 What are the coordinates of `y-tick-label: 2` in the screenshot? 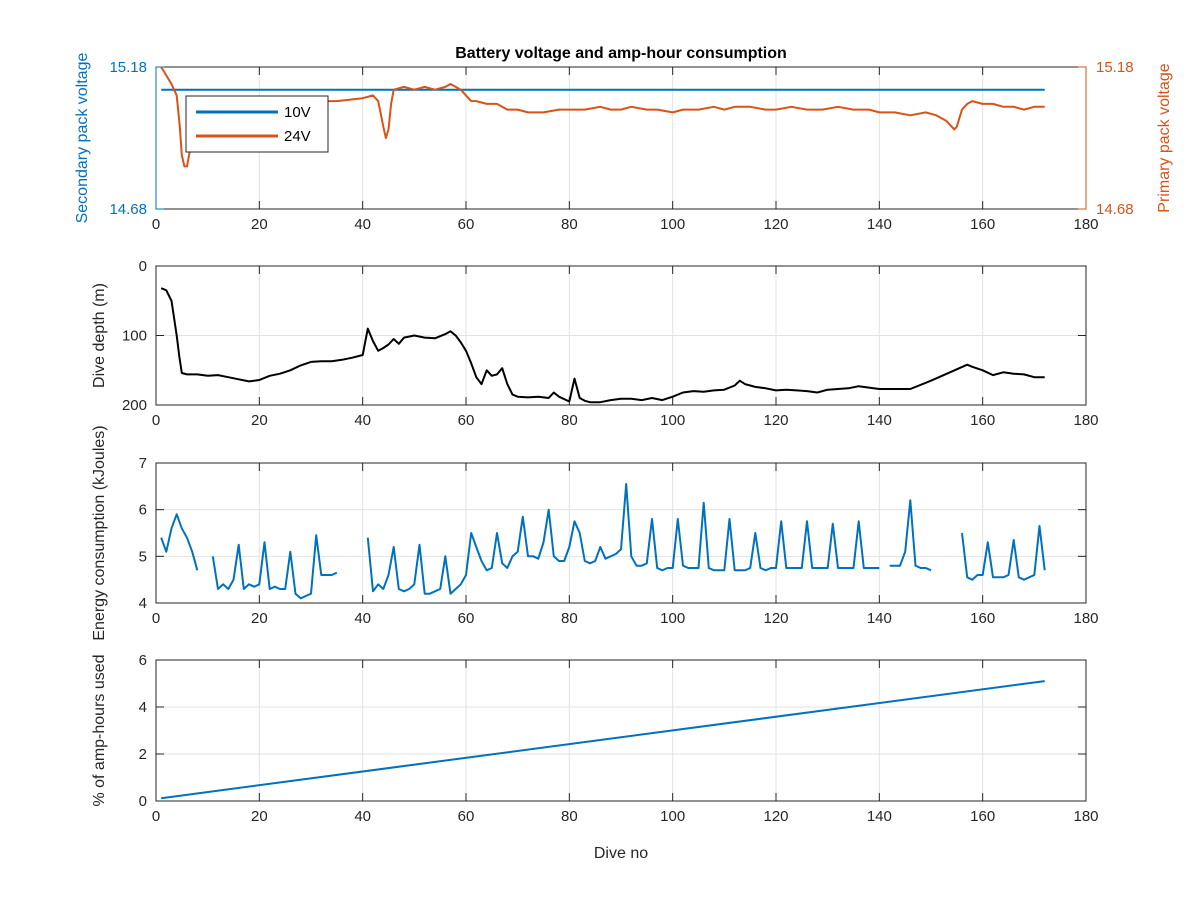 It's located at (143, 754).